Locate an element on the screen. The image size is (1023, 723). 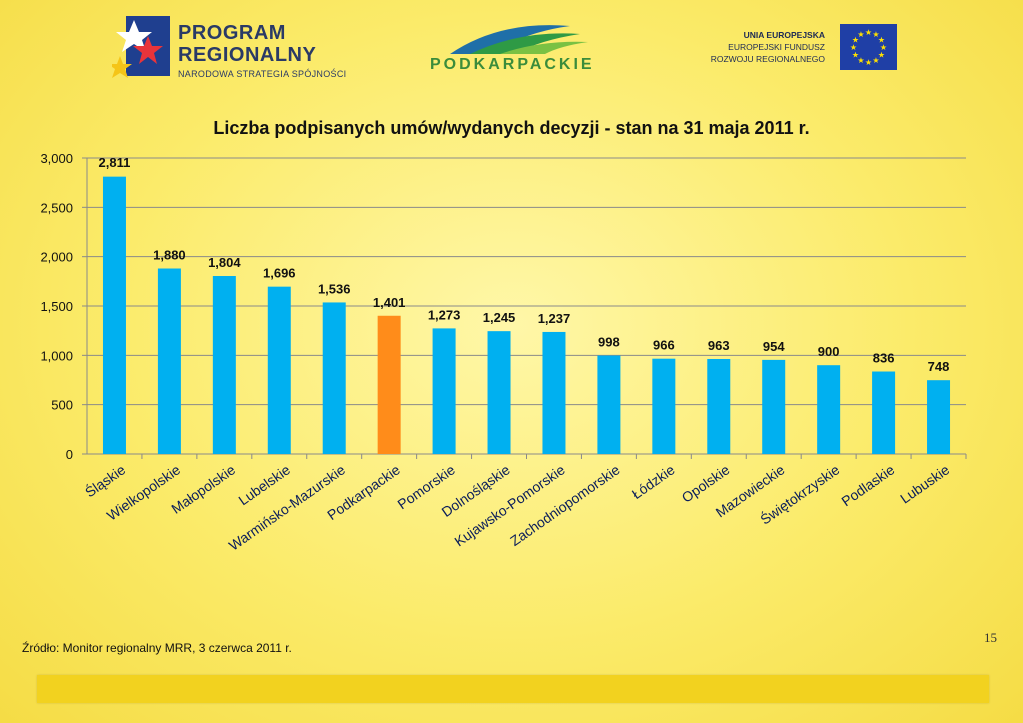
bottom-bar is located at coordinates (513, 689).